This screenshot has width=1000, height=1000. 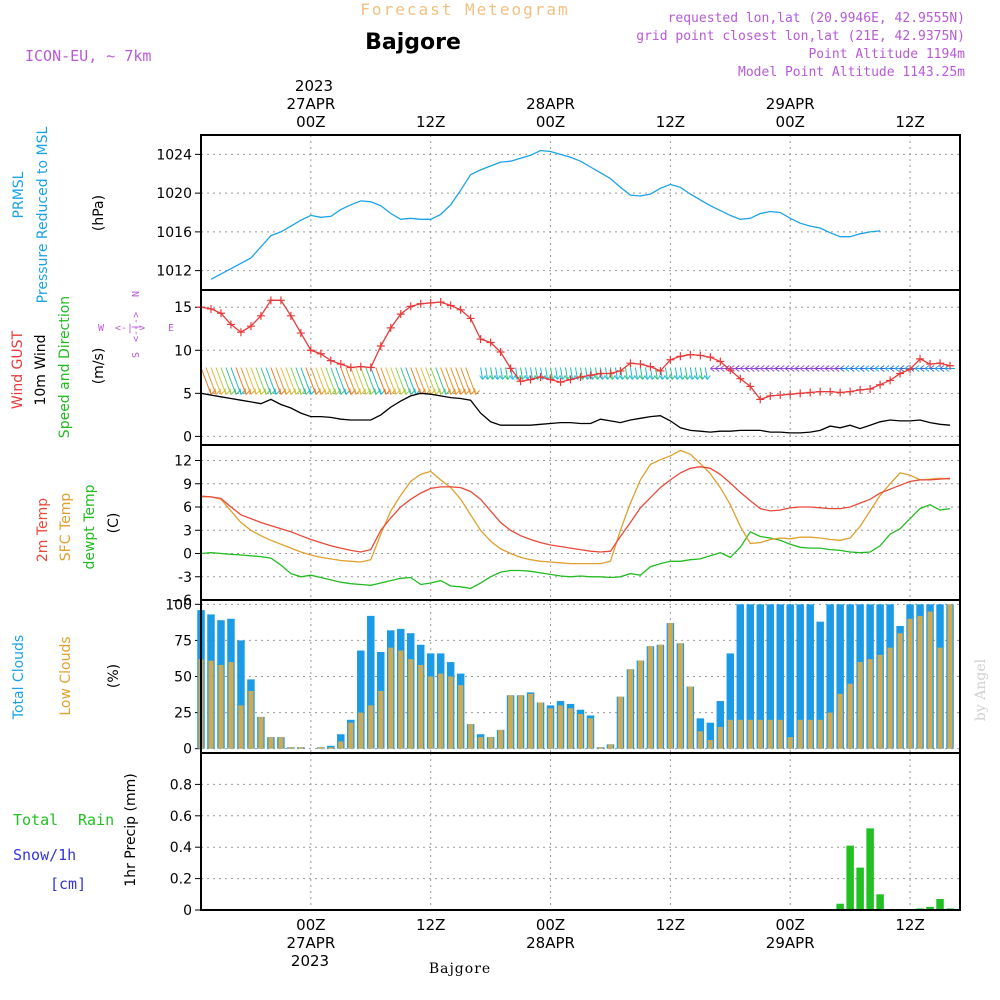 What do you see at coordinates (870, 869) in the screenshot?
I see `rain-bar` at bounding box center [870, 869].